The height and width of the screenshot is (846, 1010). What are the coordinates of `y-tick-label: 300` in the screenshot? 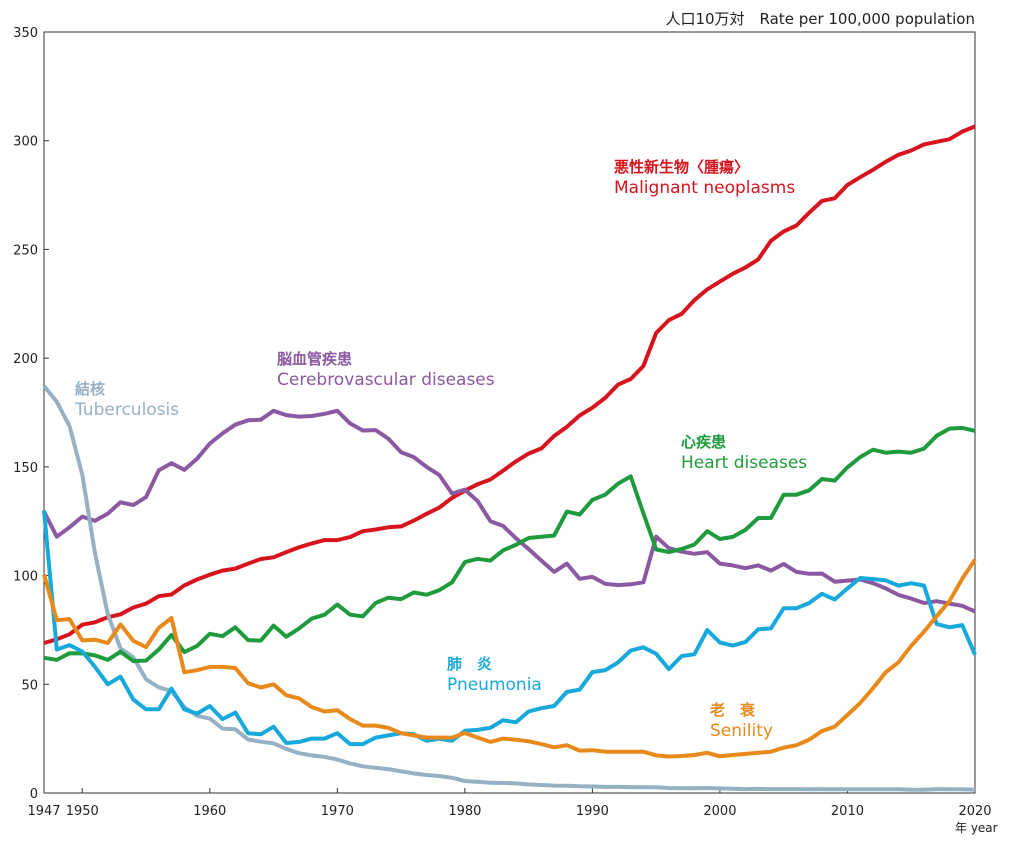 It's located at (25, 142).